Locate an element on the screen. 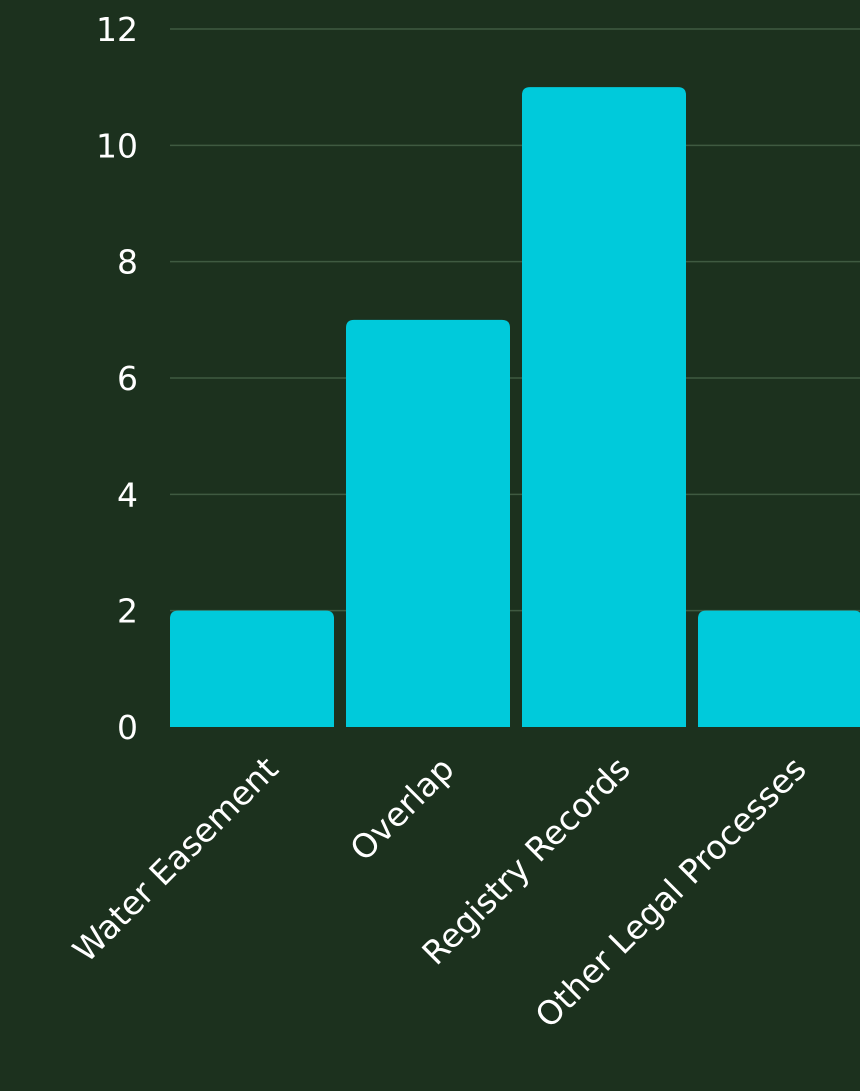 The width and height of the screenshot is (860, 1091). x-tick-label: Overlap is located at coordinates (401, 808).